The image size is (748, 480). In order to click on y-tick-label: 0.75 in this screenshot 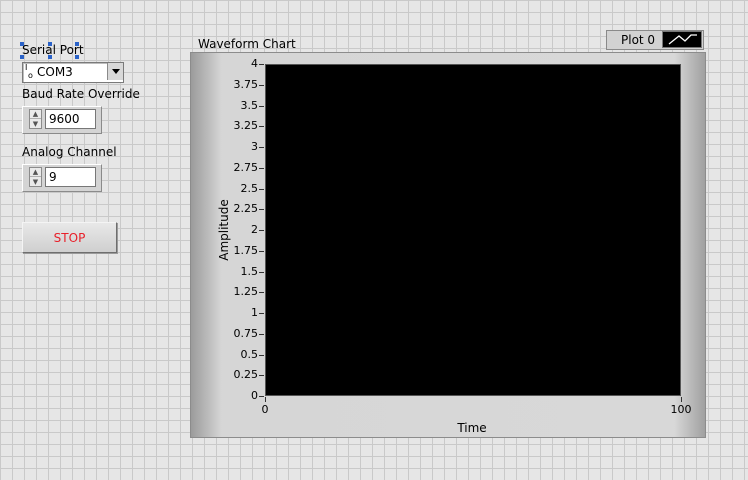, I will do `click(246, 333)`.